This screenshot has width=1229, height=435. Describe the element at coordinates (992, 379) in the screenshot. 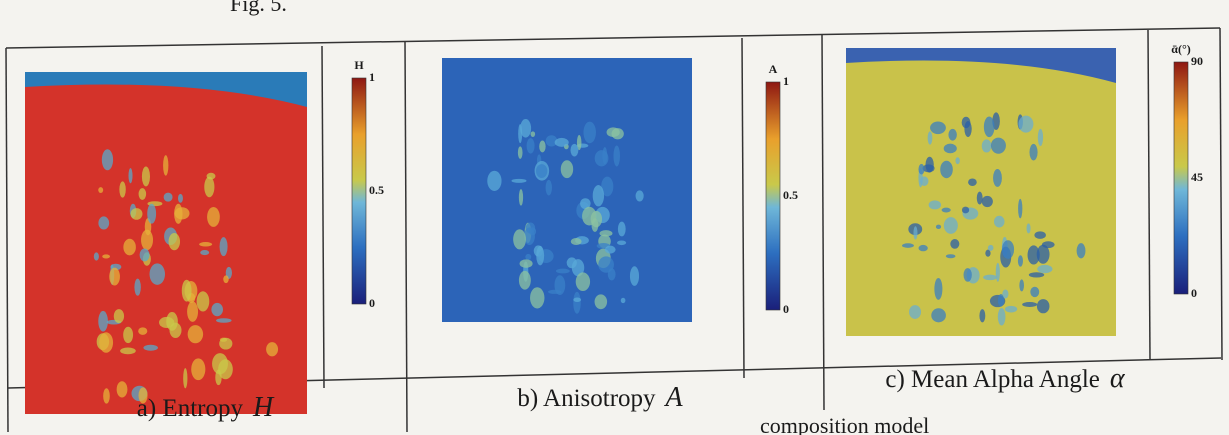

I see `caption-label: c) Mean Alpha Angle` at that location.